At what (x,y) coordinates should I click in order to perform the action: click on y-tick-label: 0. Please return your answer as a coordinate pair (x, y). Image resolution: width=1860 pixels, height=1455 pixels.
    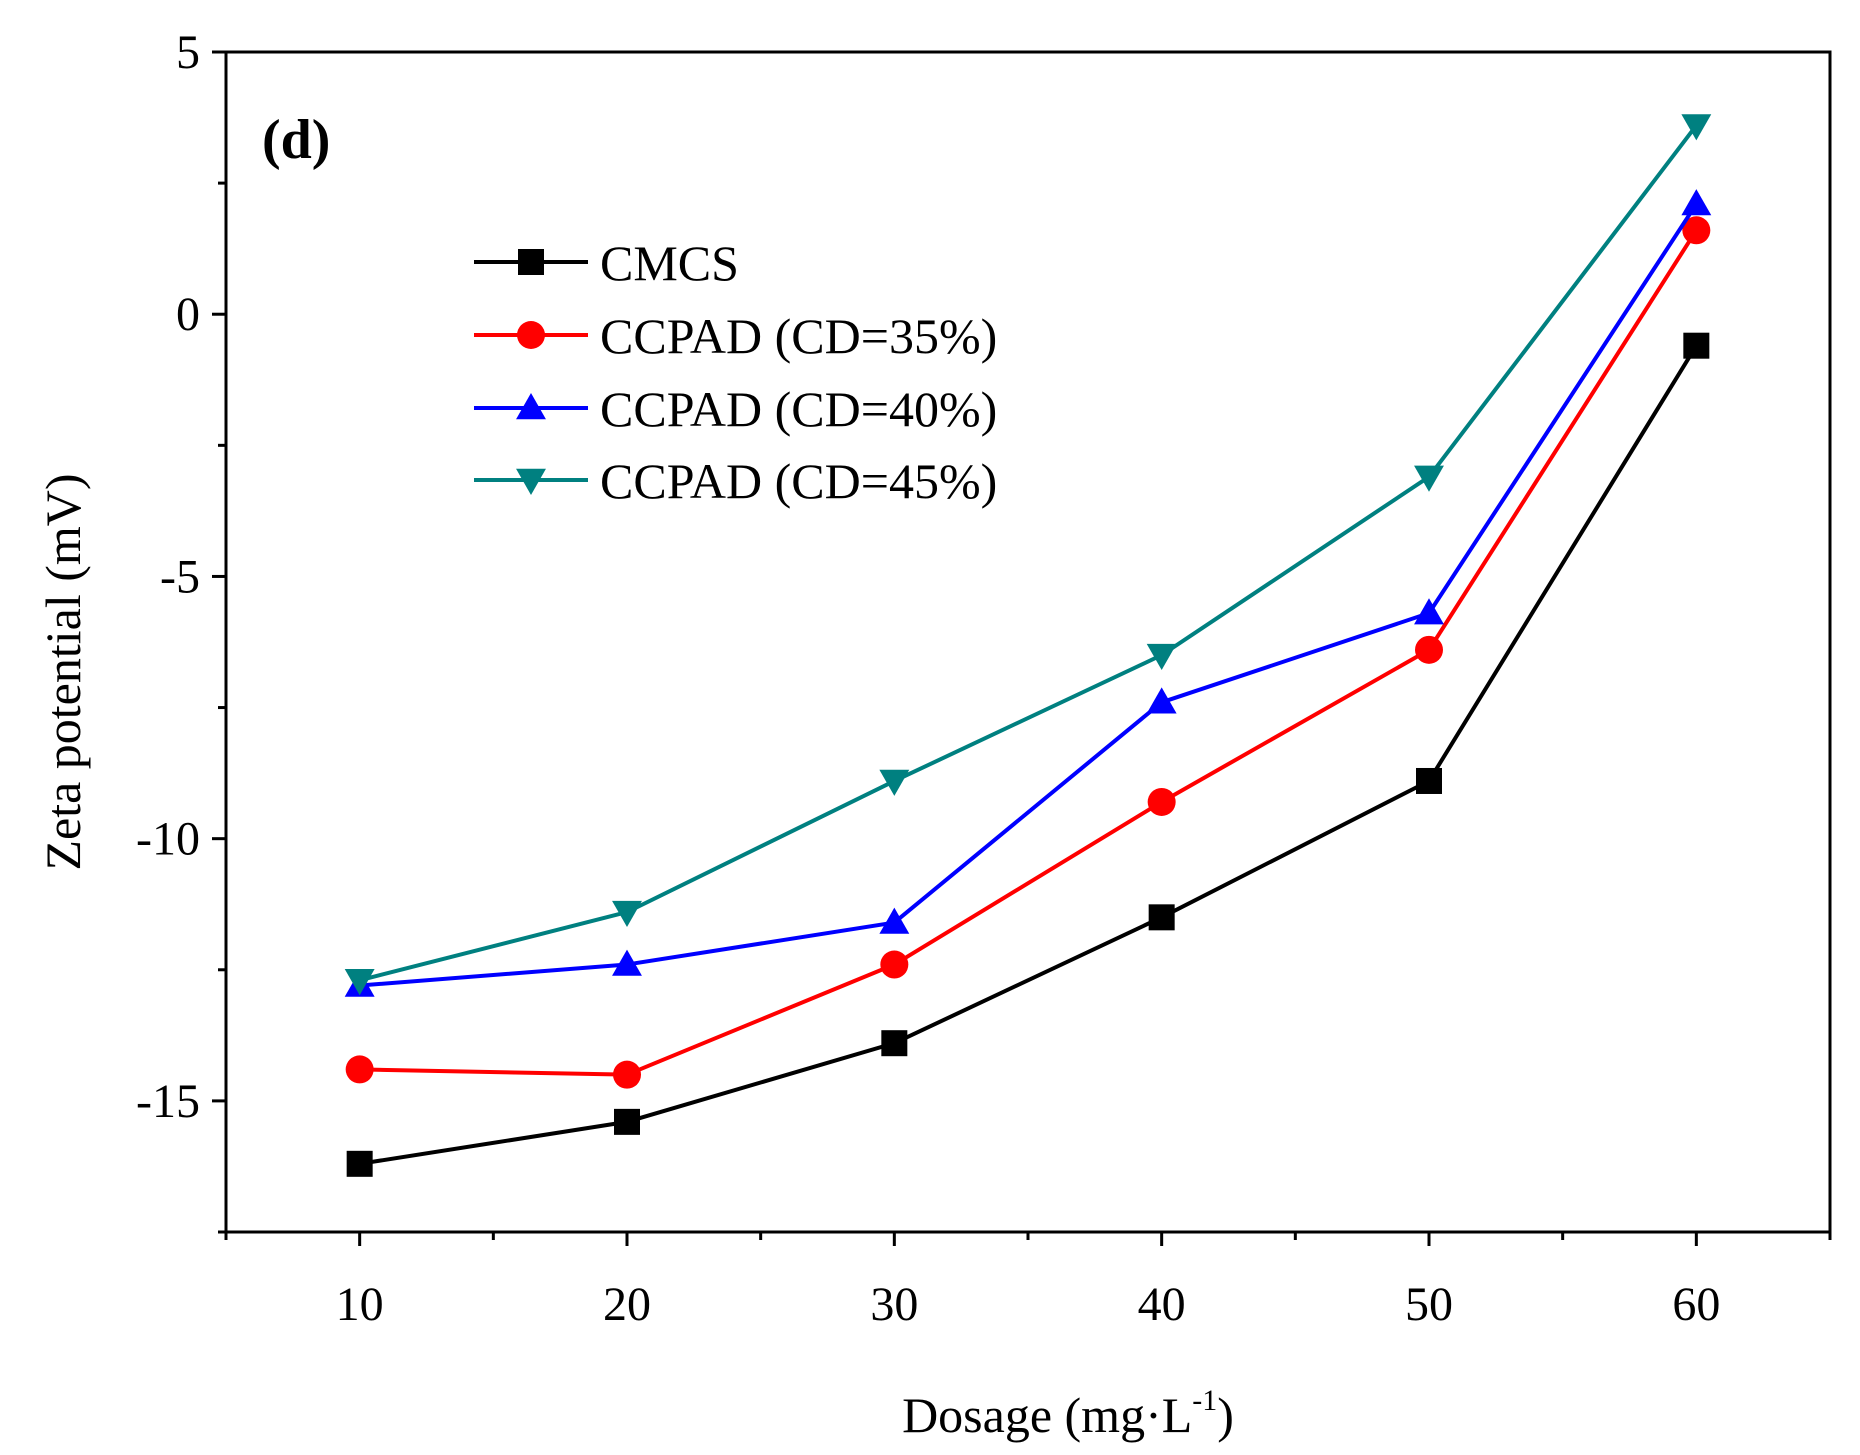
    Looking at the image, I should click on (188, 314).